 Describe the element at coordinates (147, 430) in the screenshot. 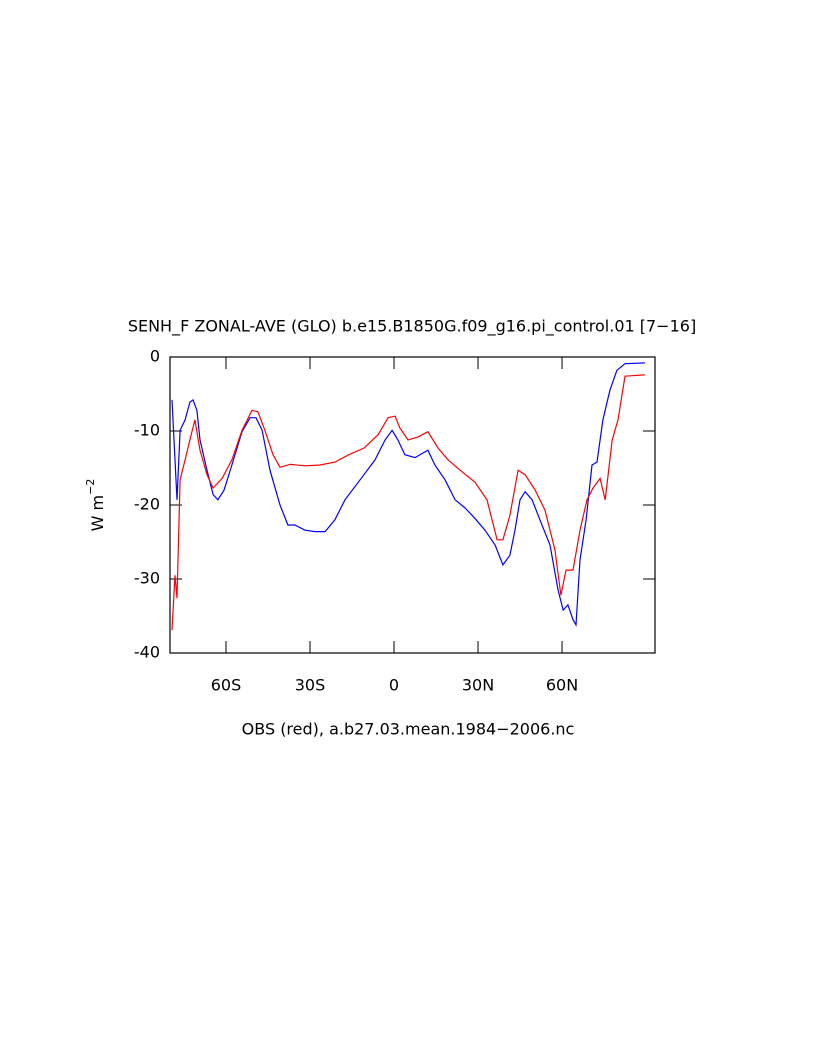

I see `y-tick-label: -10` at that location.